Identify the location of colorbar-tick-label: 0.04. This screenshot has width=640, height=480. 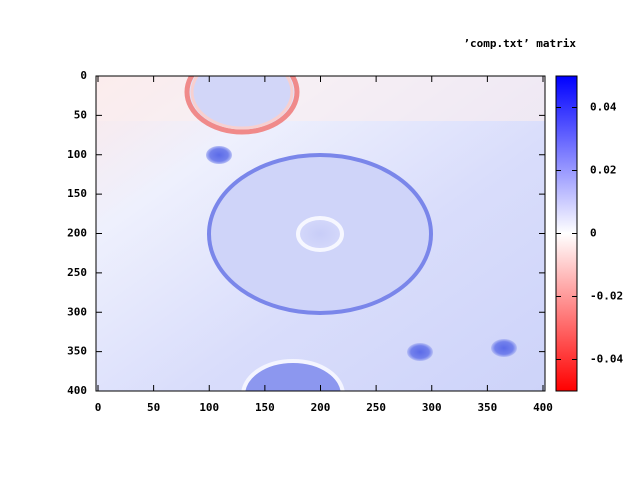
(603, 107).